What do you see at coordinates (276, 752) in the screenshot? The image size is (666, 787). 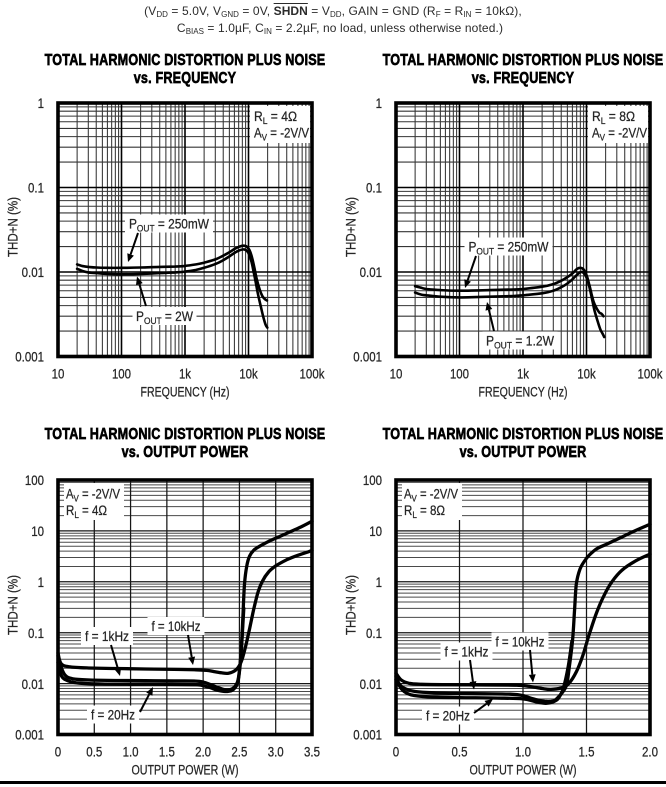 I see `svg-text: 3.0` at bounding box center [276, 752].